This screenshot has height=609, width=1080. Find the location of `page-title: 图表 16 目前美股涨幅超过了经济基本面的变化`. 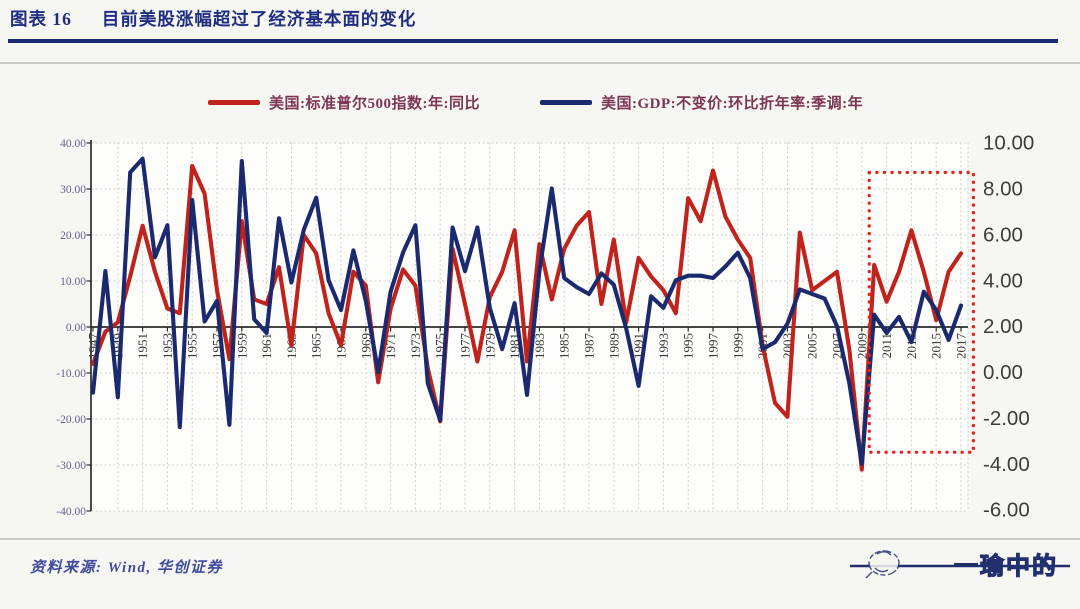

page-title: 图表 16 目前美股涨幅超过了经济基本面的变化 is located at coordinates (213, 18).